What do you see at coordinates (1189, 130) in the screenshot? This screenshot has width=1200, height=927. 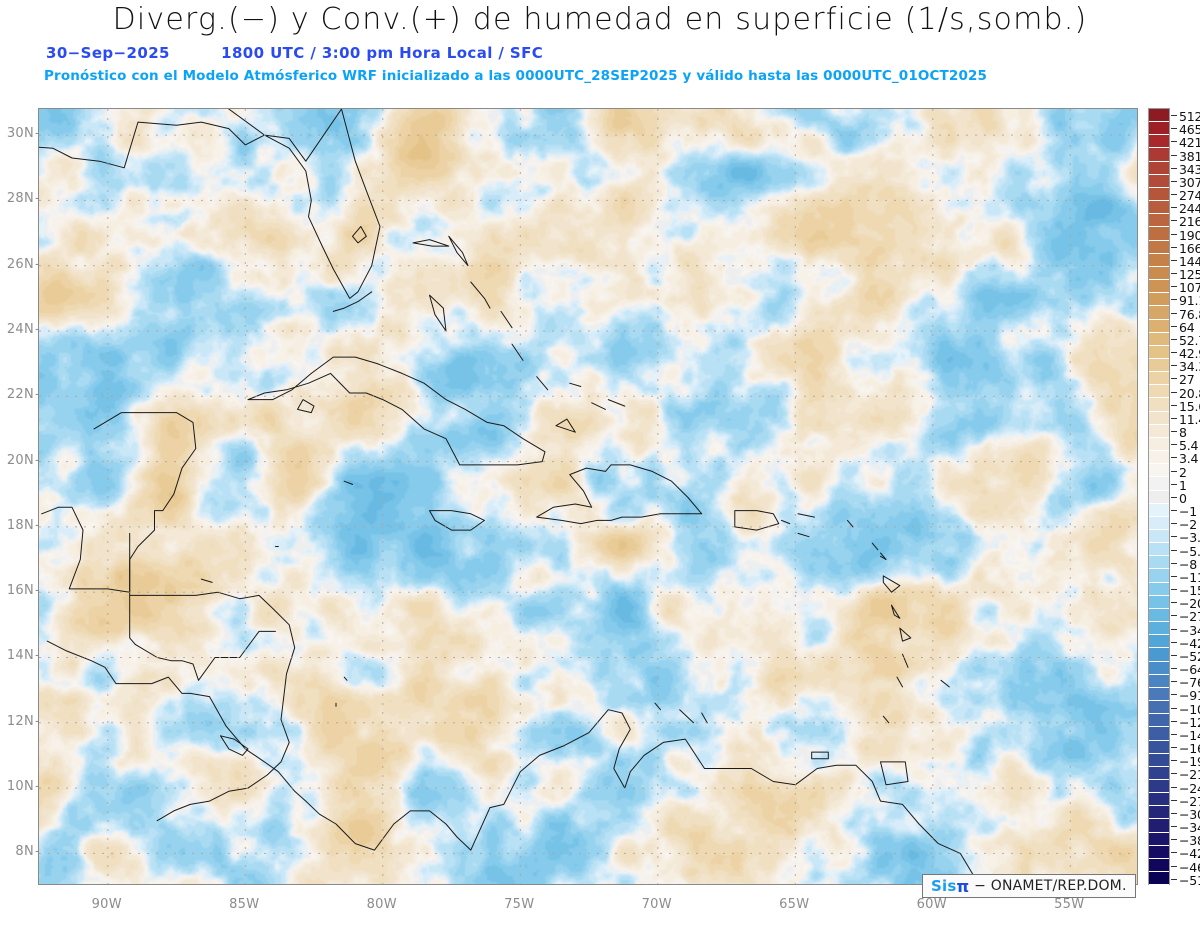 I see `colorbar-value-label: 465.5` at bounding box center [1189, 130].